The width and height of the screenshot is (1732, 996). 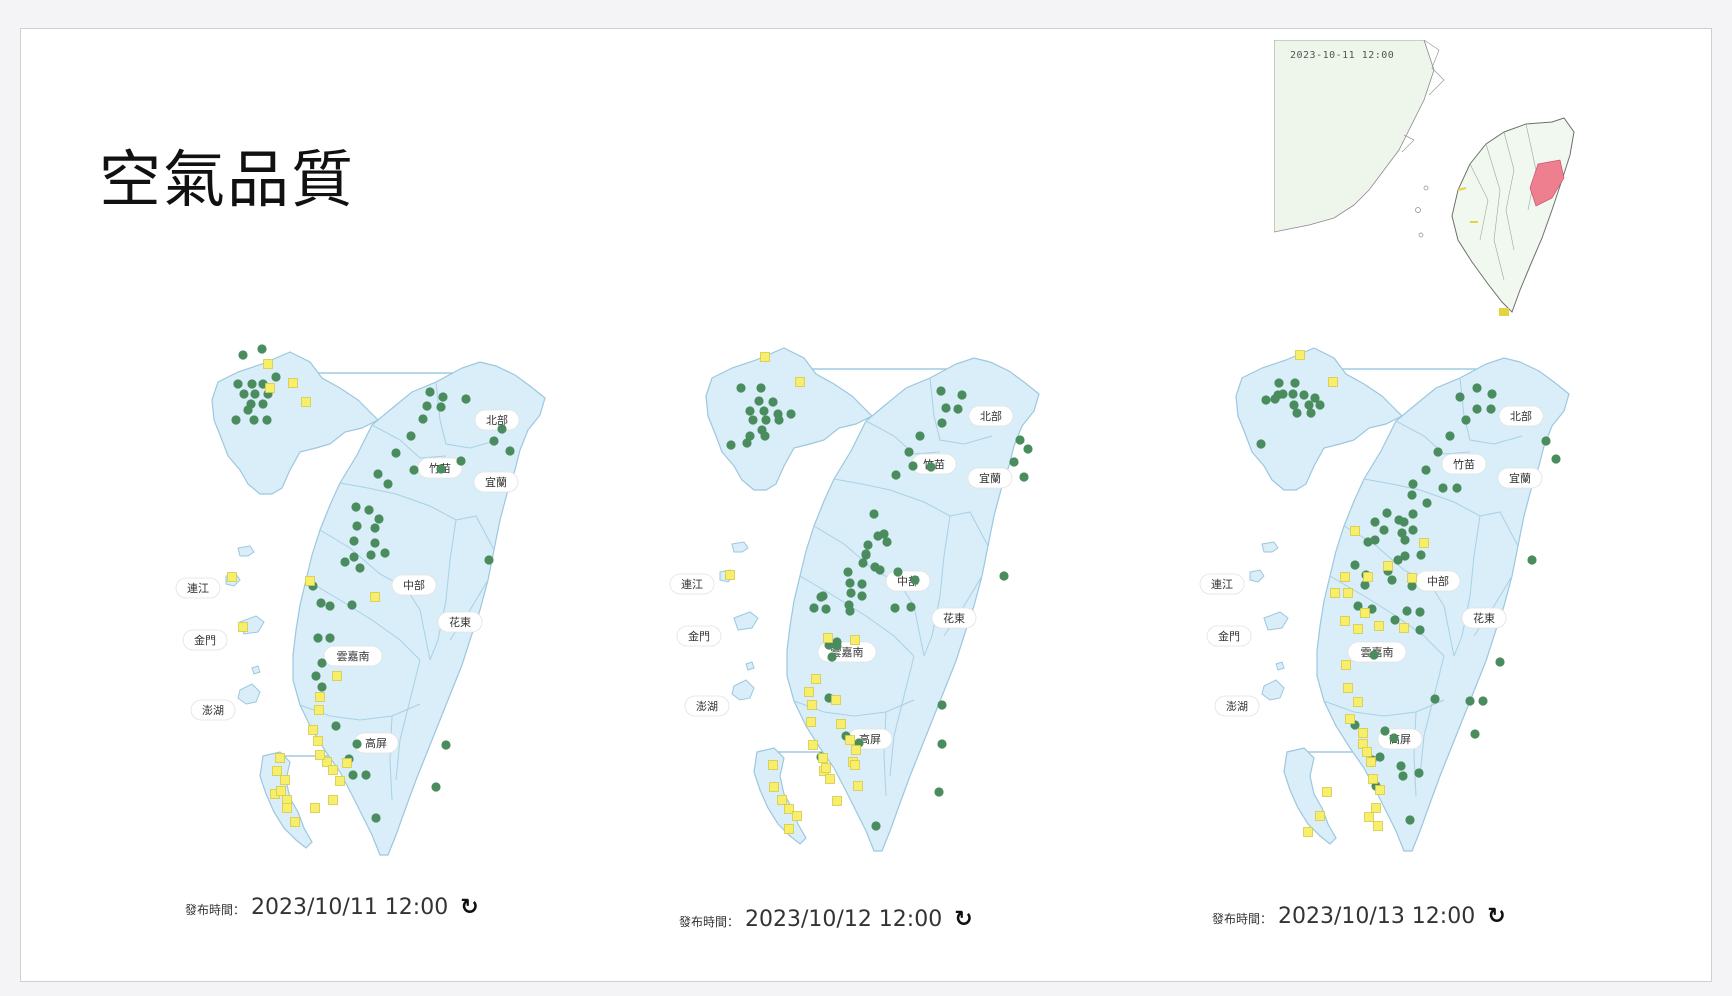 I want to click on region-label-8: 金門, so click(x=1229, y=636).